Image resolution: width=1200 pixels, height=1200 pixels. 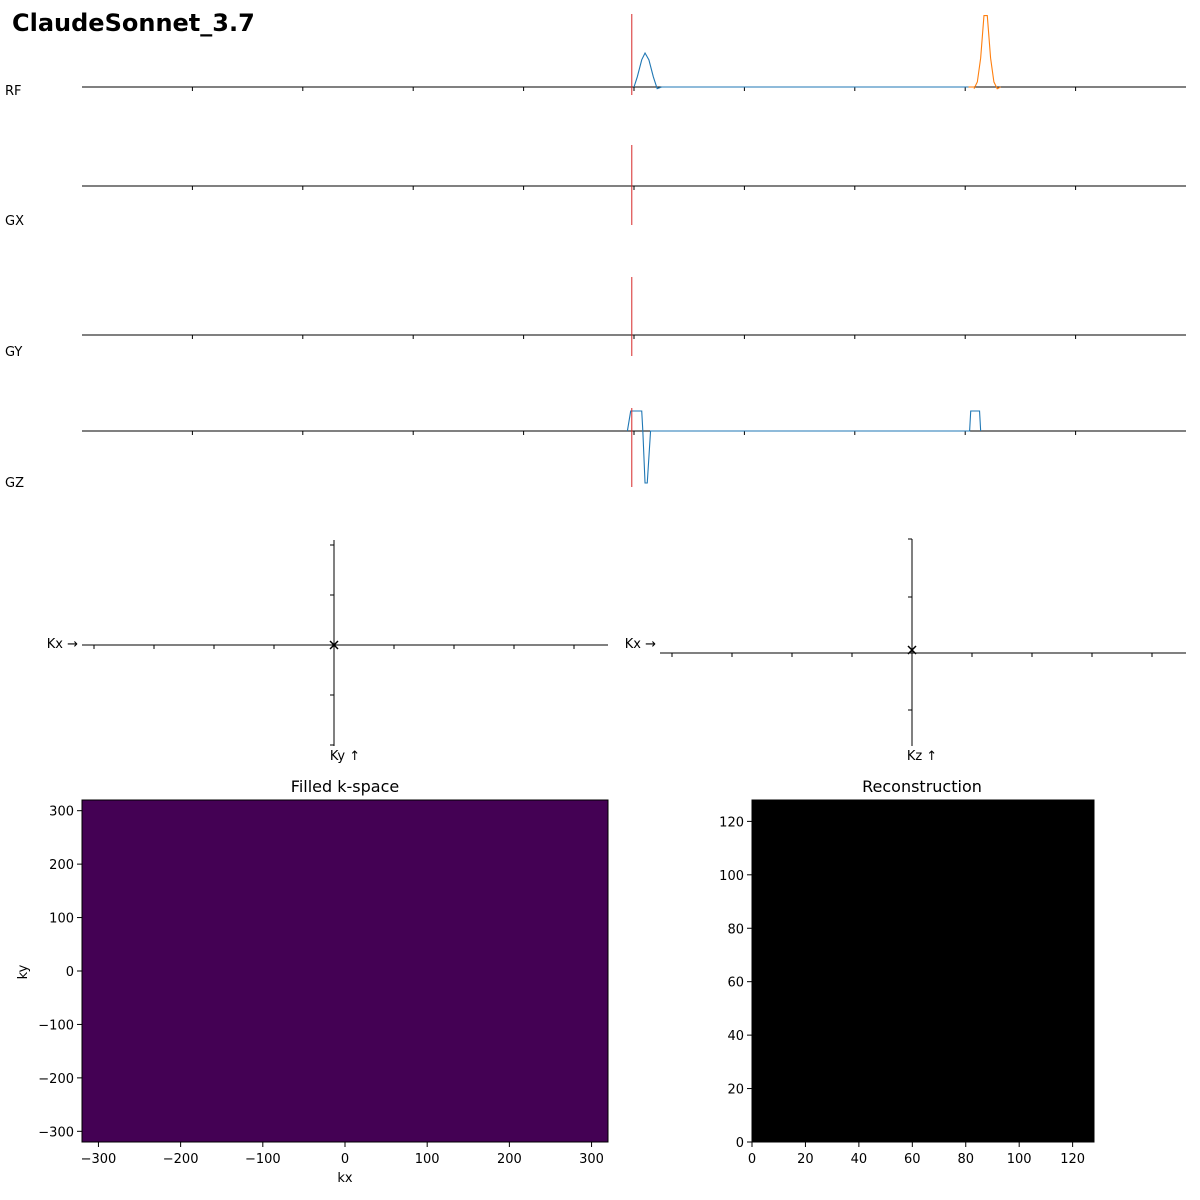 What do you see at coordinates (23, 971) in the screenshot?
I see `kspace-y-label: ky` at bounding box center [23, 971].